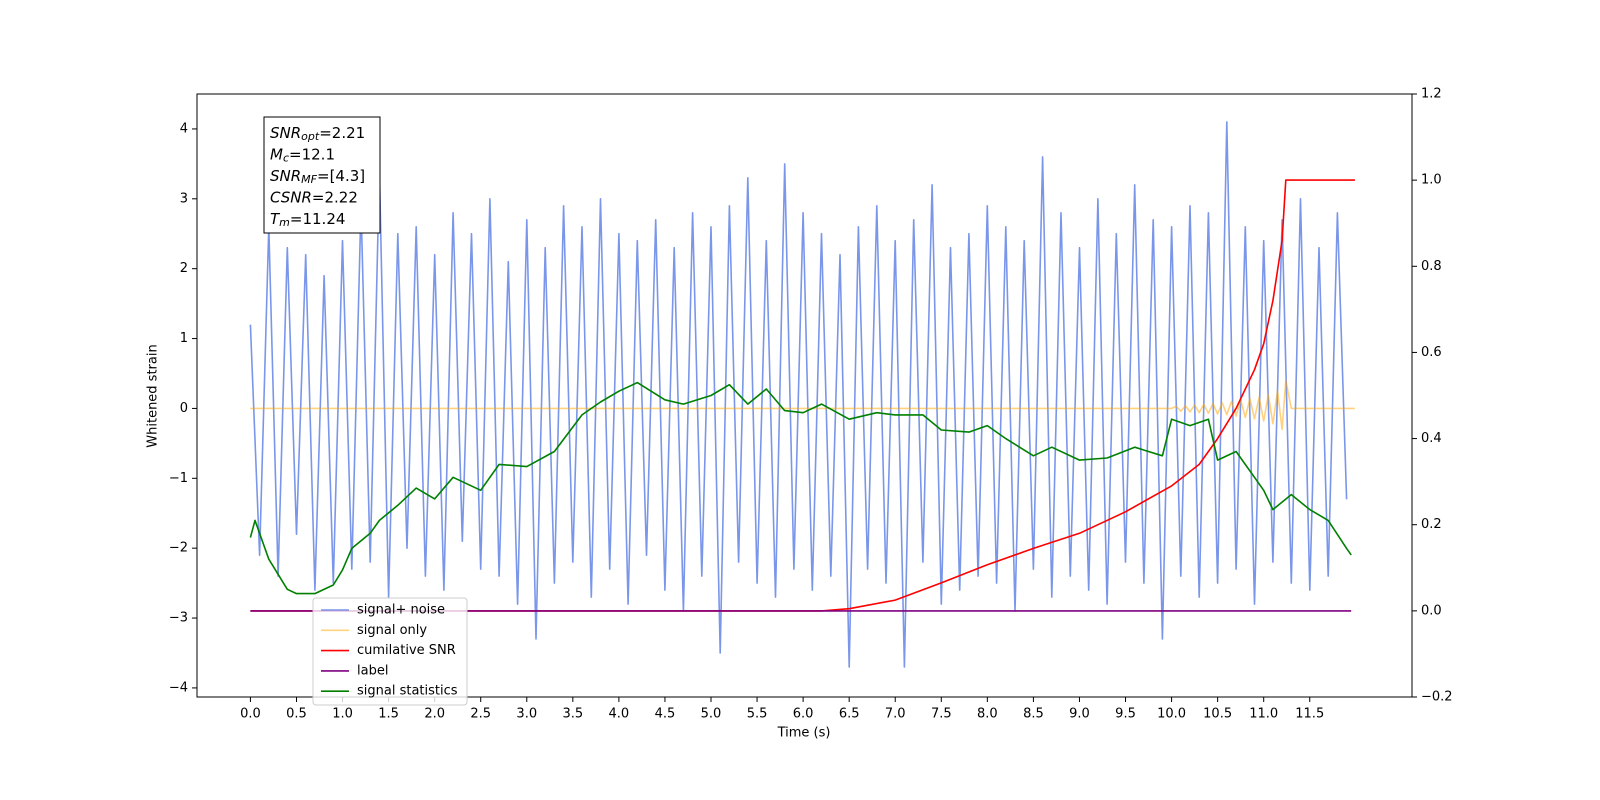 Image resolution: width=1600 pixels, height=800 pixels. What do you see at coordinates (184, 338) in the screenshot?
I see `y-tick-label: 1` at bounding box center [184, 338].